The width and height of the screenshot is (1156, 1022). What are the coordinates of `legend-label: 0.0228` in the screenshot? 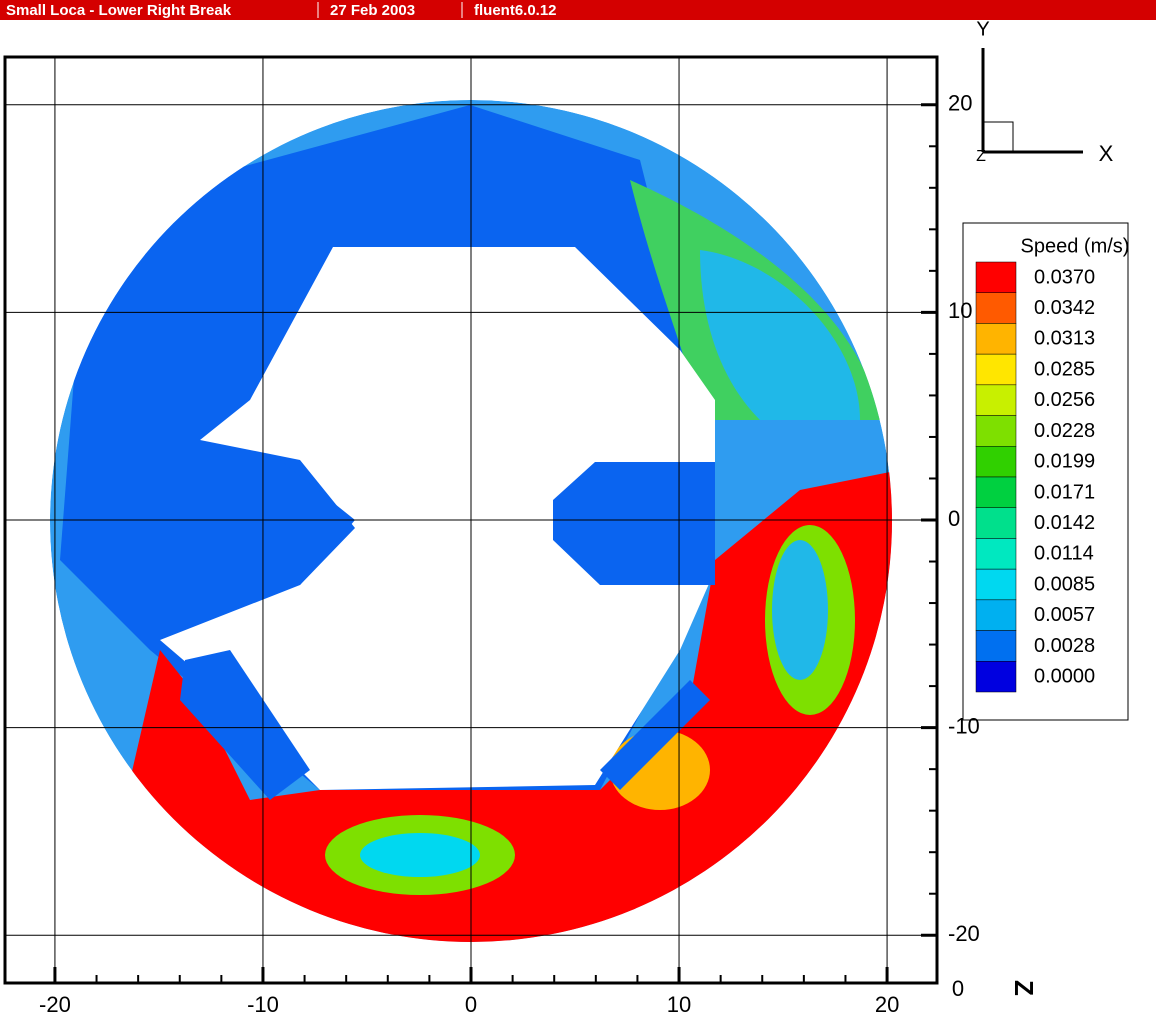 It's located at (1064, 431).